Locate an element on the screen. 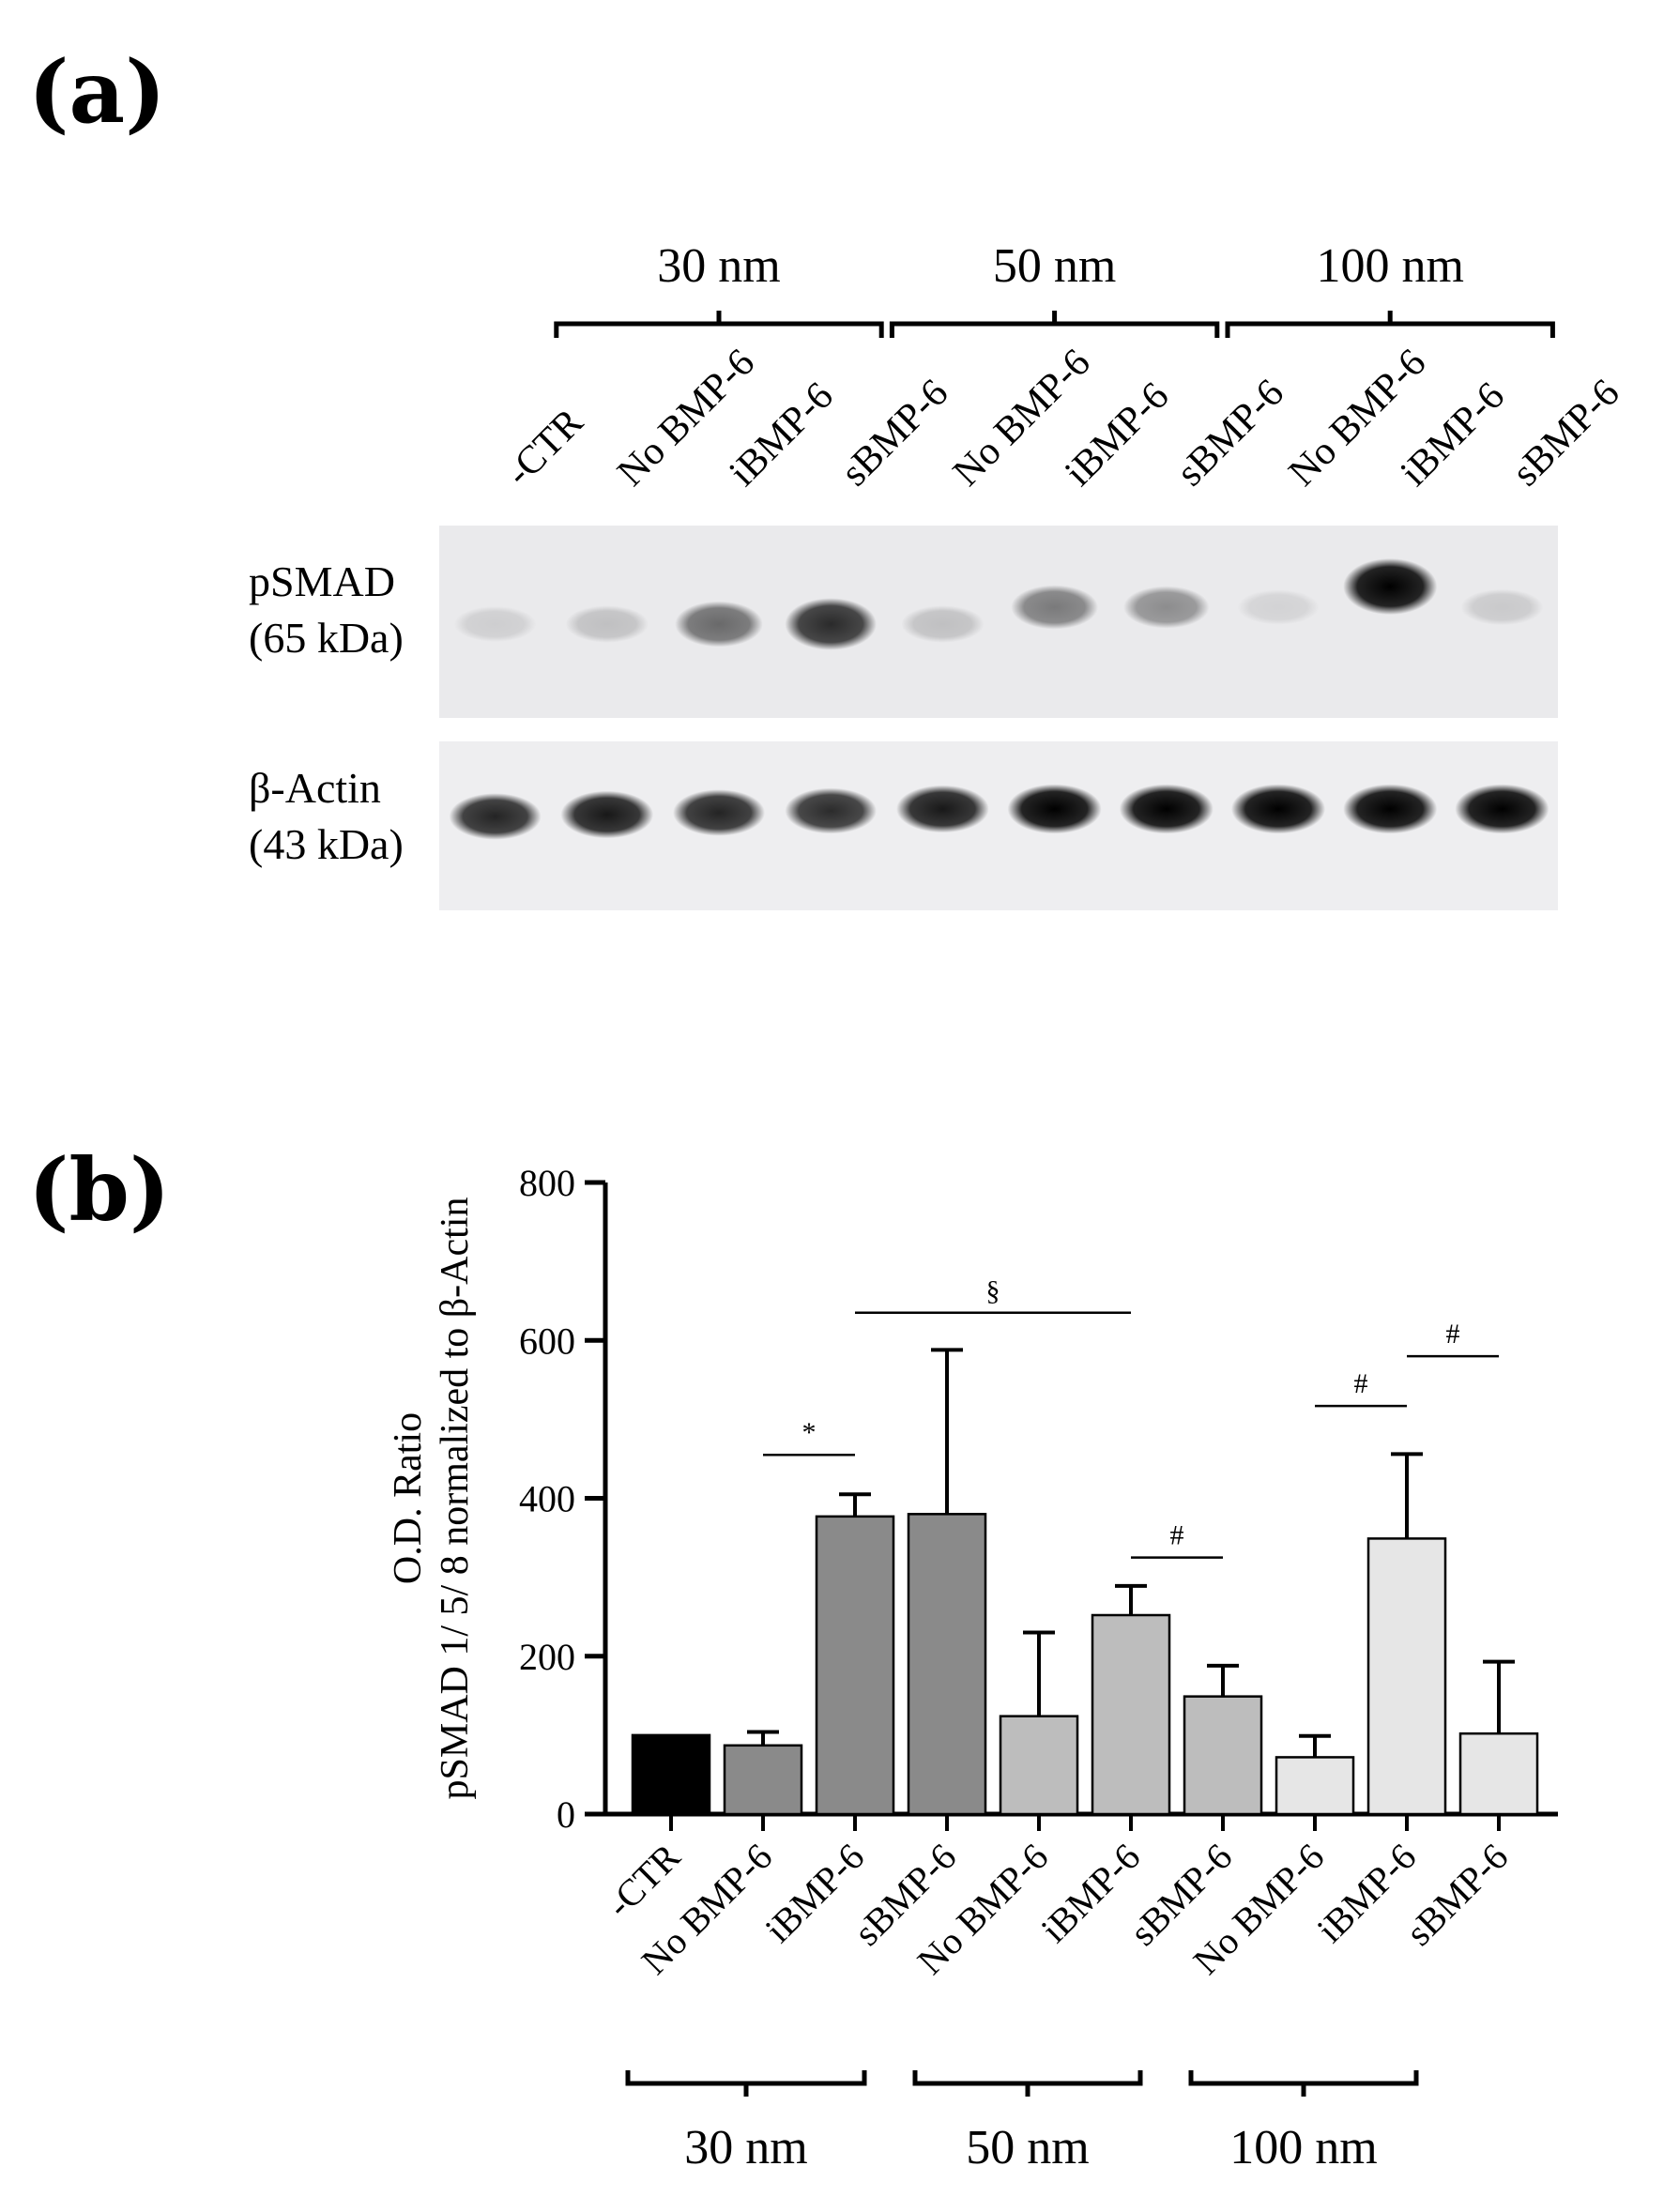 This screenshot has height=2212, width=1664. y-tick-label: 600 is located at coordinates (547, 1341).